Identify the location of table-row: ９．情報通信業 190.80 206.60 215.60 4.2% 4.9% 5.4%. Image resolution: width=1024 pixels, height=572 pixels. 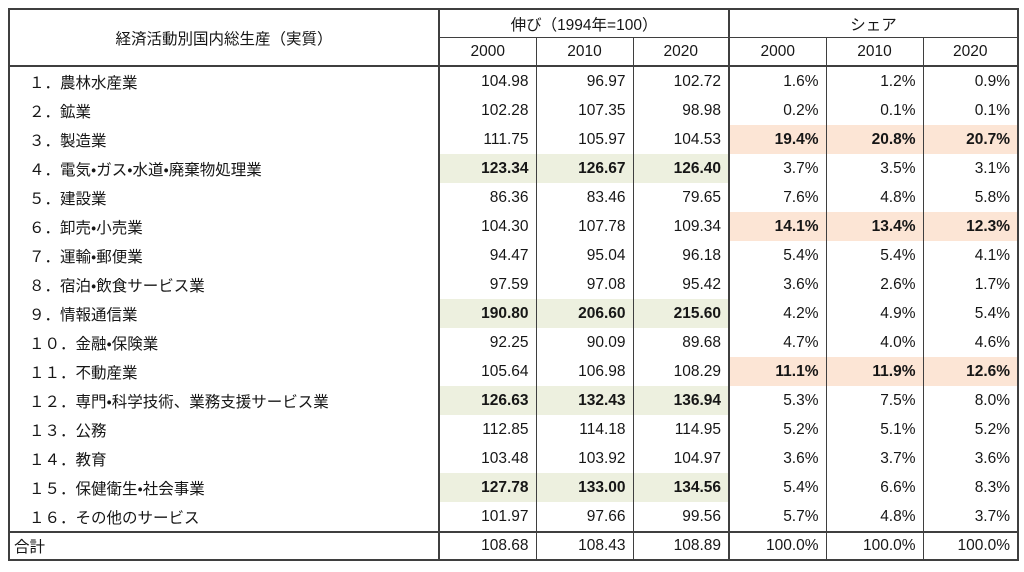
(514, 313).